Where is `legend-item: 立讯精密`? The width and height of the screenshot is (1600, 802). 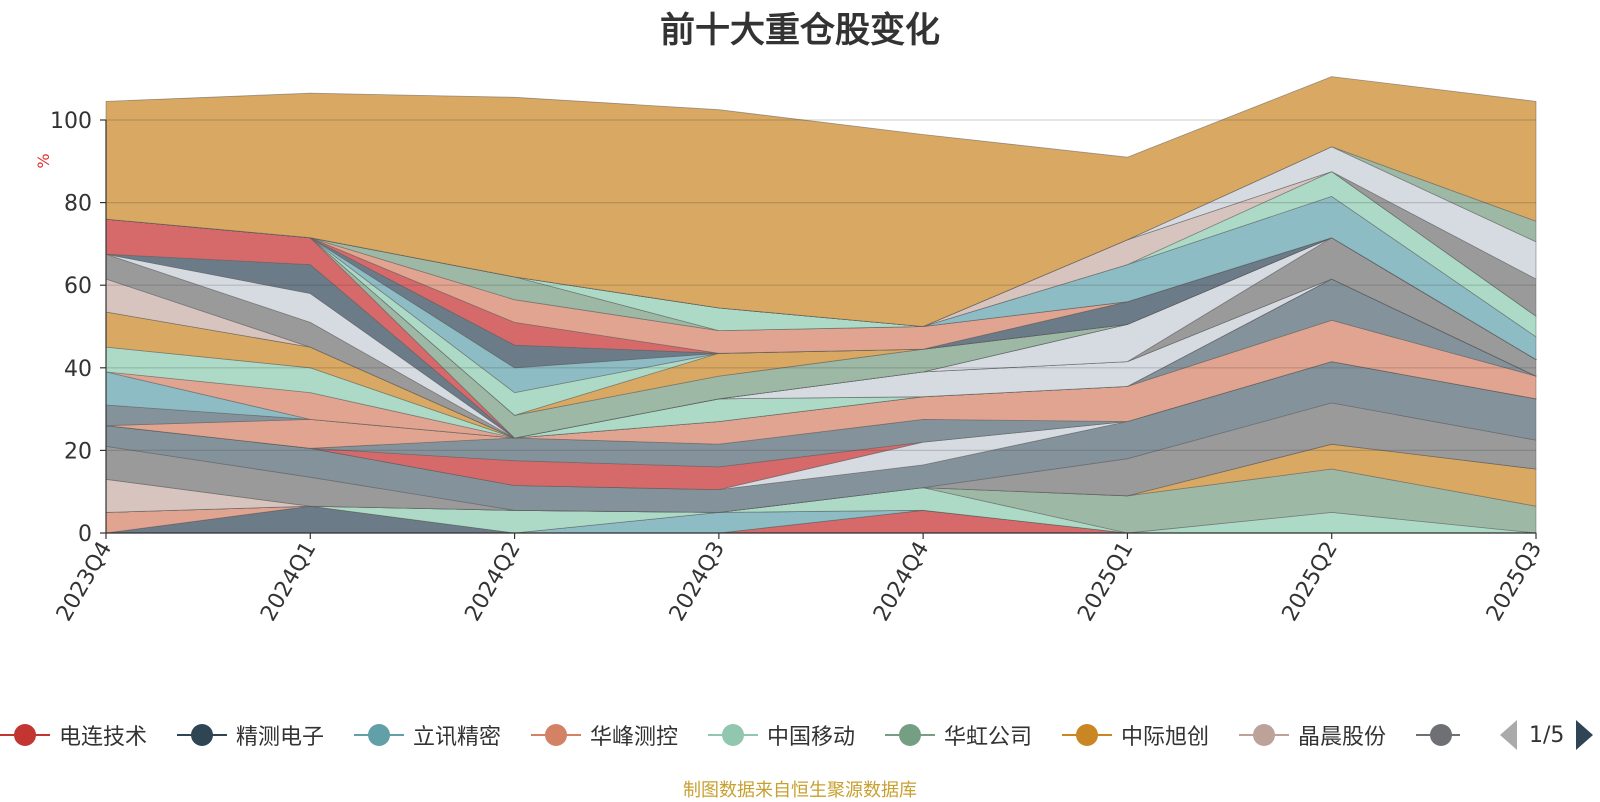
legend-item: 立讯精密 is located at coordinates (427, 735).